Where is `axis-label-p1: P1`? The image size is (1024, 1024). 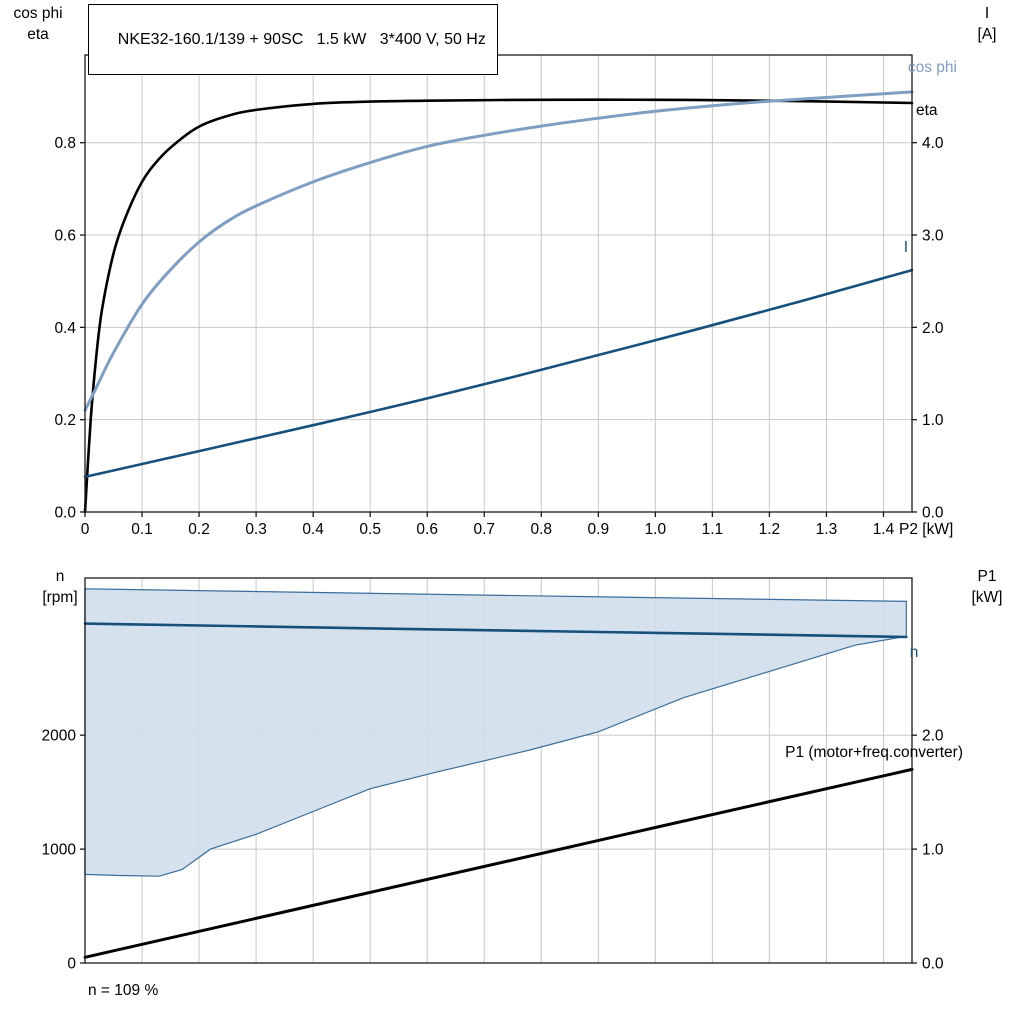 axis-label-p1: P1 is located at coordinates (987, 576).